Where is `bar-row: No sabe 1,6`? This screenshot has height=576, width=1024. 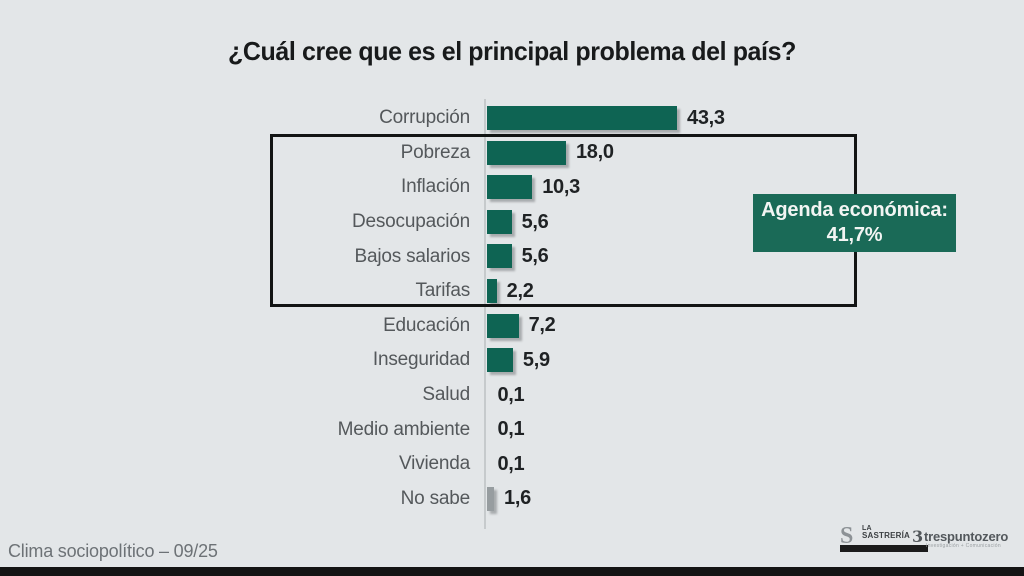 bar-row: No sabe 1,6 is located at coordinates (512, 499).